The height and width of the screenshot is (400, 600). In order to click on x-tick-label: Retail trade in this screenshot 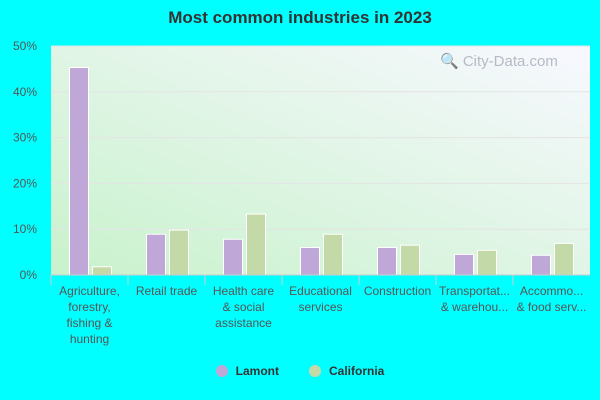, I will do `click(167, 291)`.